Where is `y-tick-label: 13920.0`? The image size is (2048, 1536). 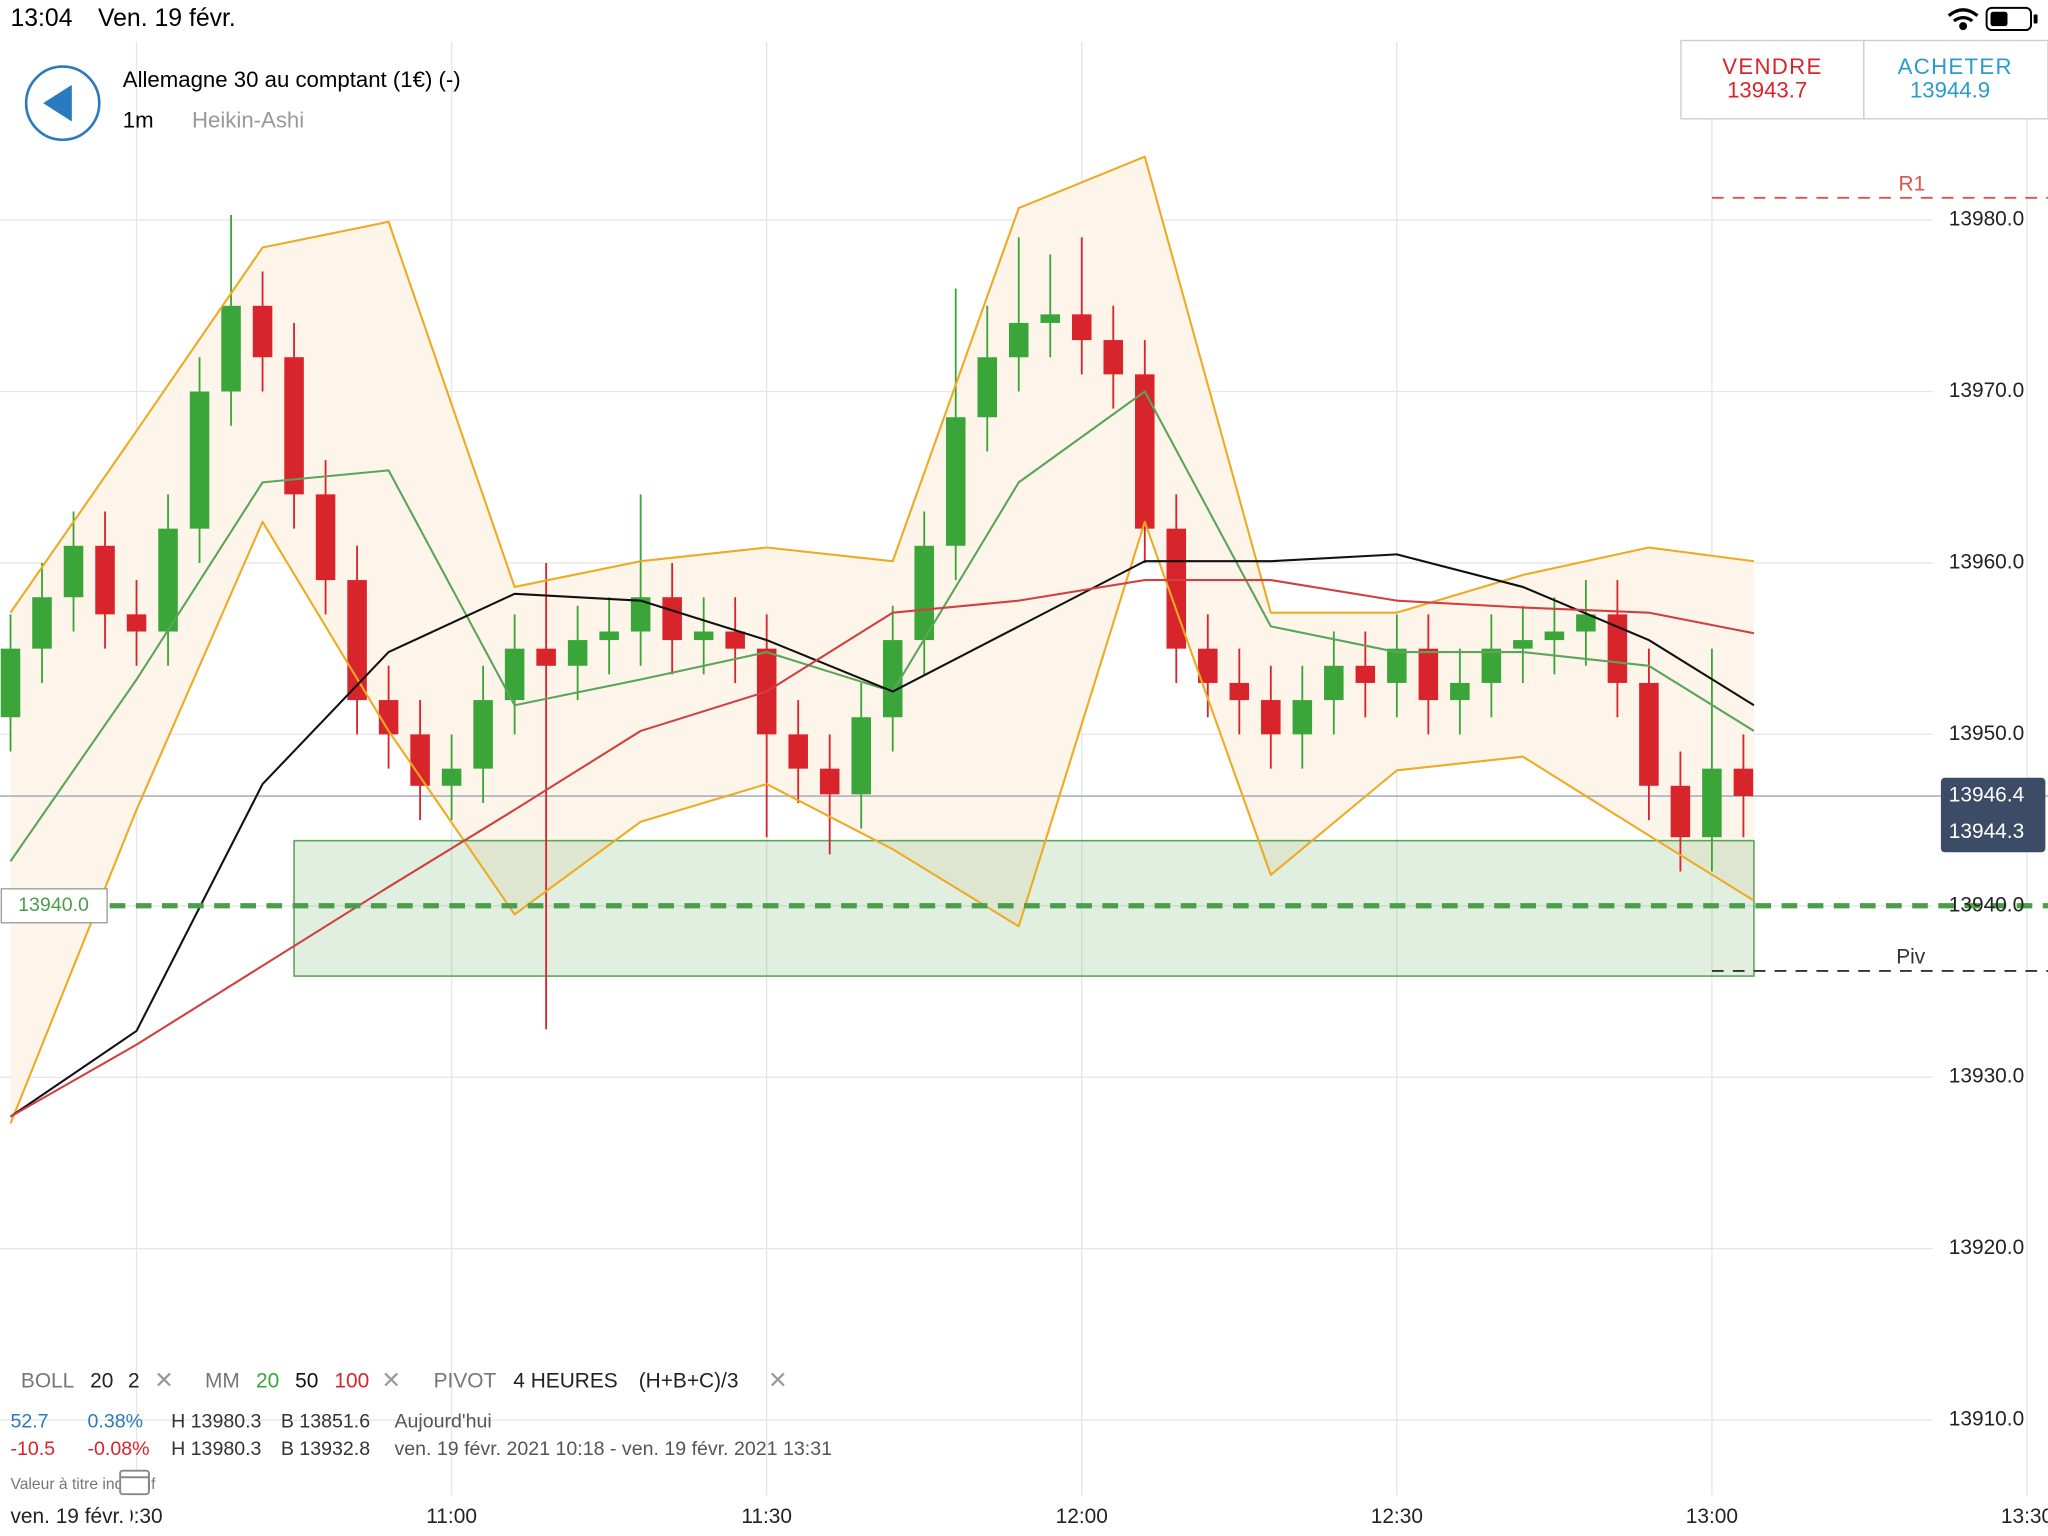 y-tick-label: 13920.0 is located at coordinates (1986, 1247).